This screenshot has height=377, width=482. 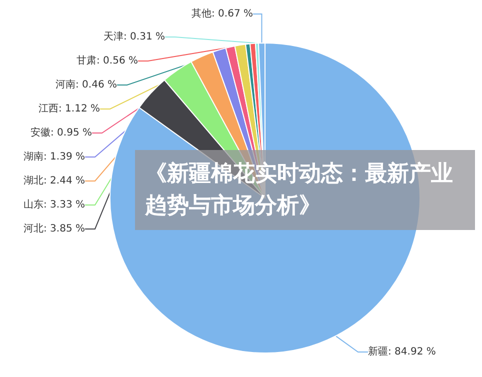 What do you see at coordinates (69, 108) in the screenshot?
I see `slice-label: 江西: 1.12 %` at bounding box center [69, 108].